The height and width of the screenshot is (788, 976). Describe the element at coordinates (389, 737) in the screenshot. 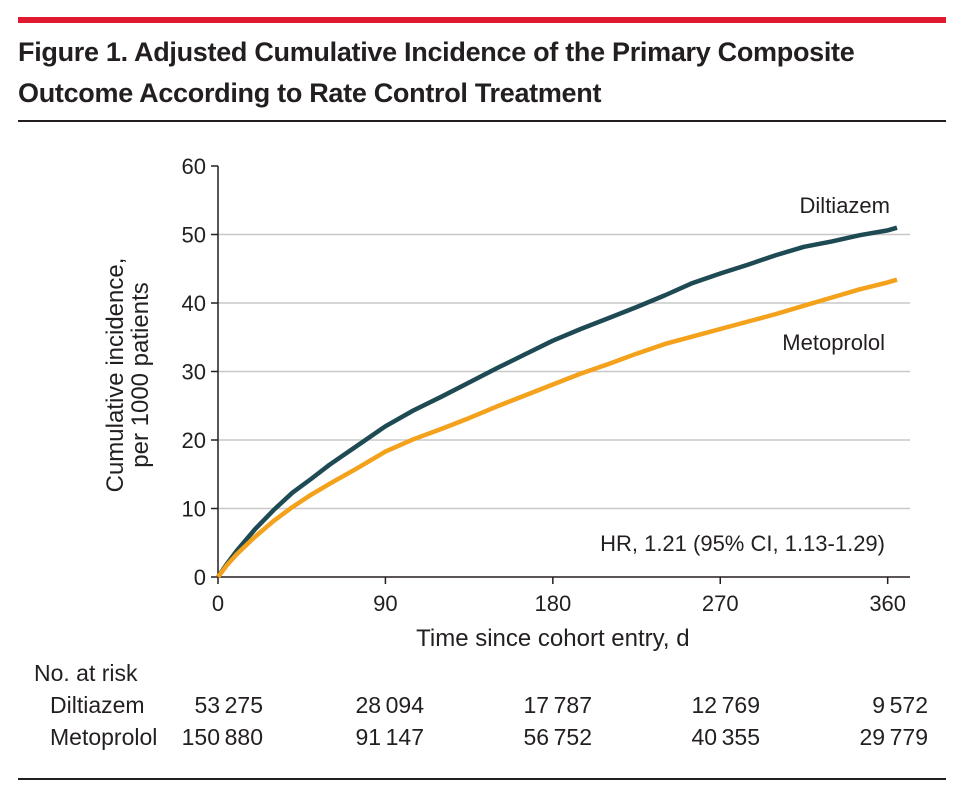

I see `at-risk-metoprolol-day-90: 91 147` at that location.